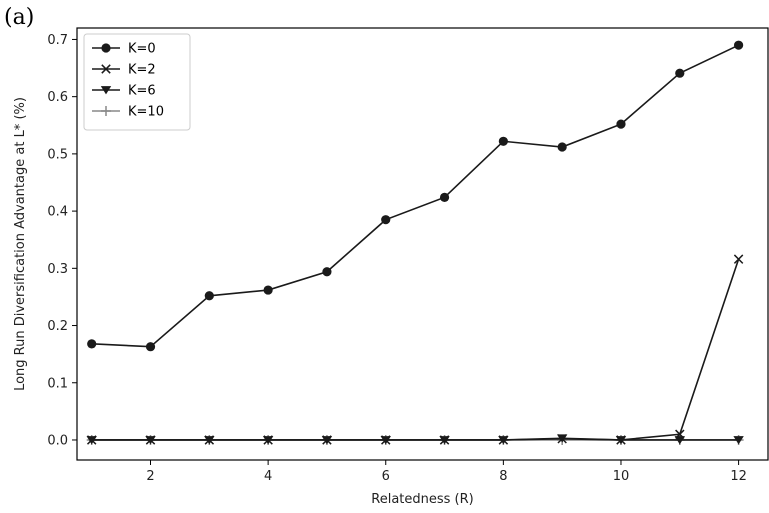 The image size is (769, 513). I want to click on x-tick-label: 12, so click(738, 476).